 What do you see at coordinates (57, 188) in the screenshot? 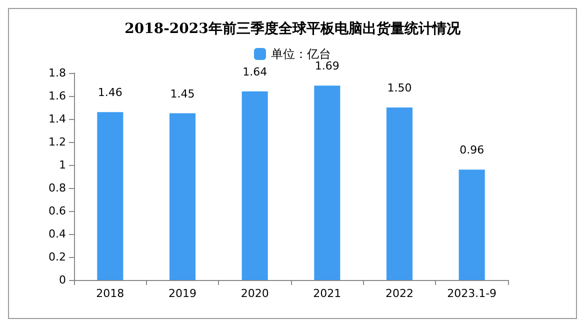
I see `y-tick-label: 0.8` at bounding box center [57, 188].